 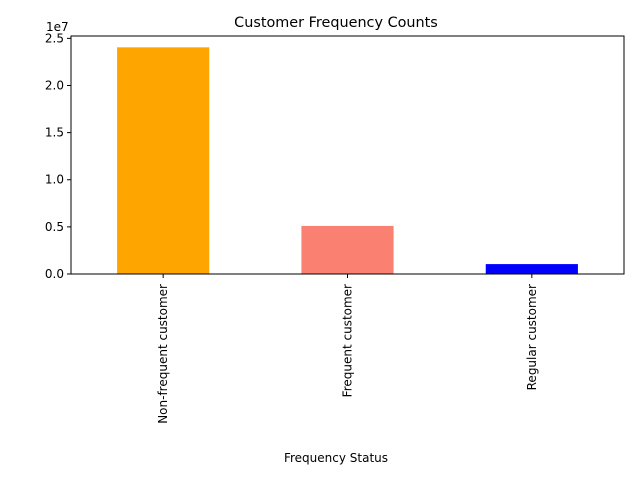 What do you see at coordinates (54, 227) in the screenshot?
I see `y-tick-label: 0.5` at bounding box center [54, 227].